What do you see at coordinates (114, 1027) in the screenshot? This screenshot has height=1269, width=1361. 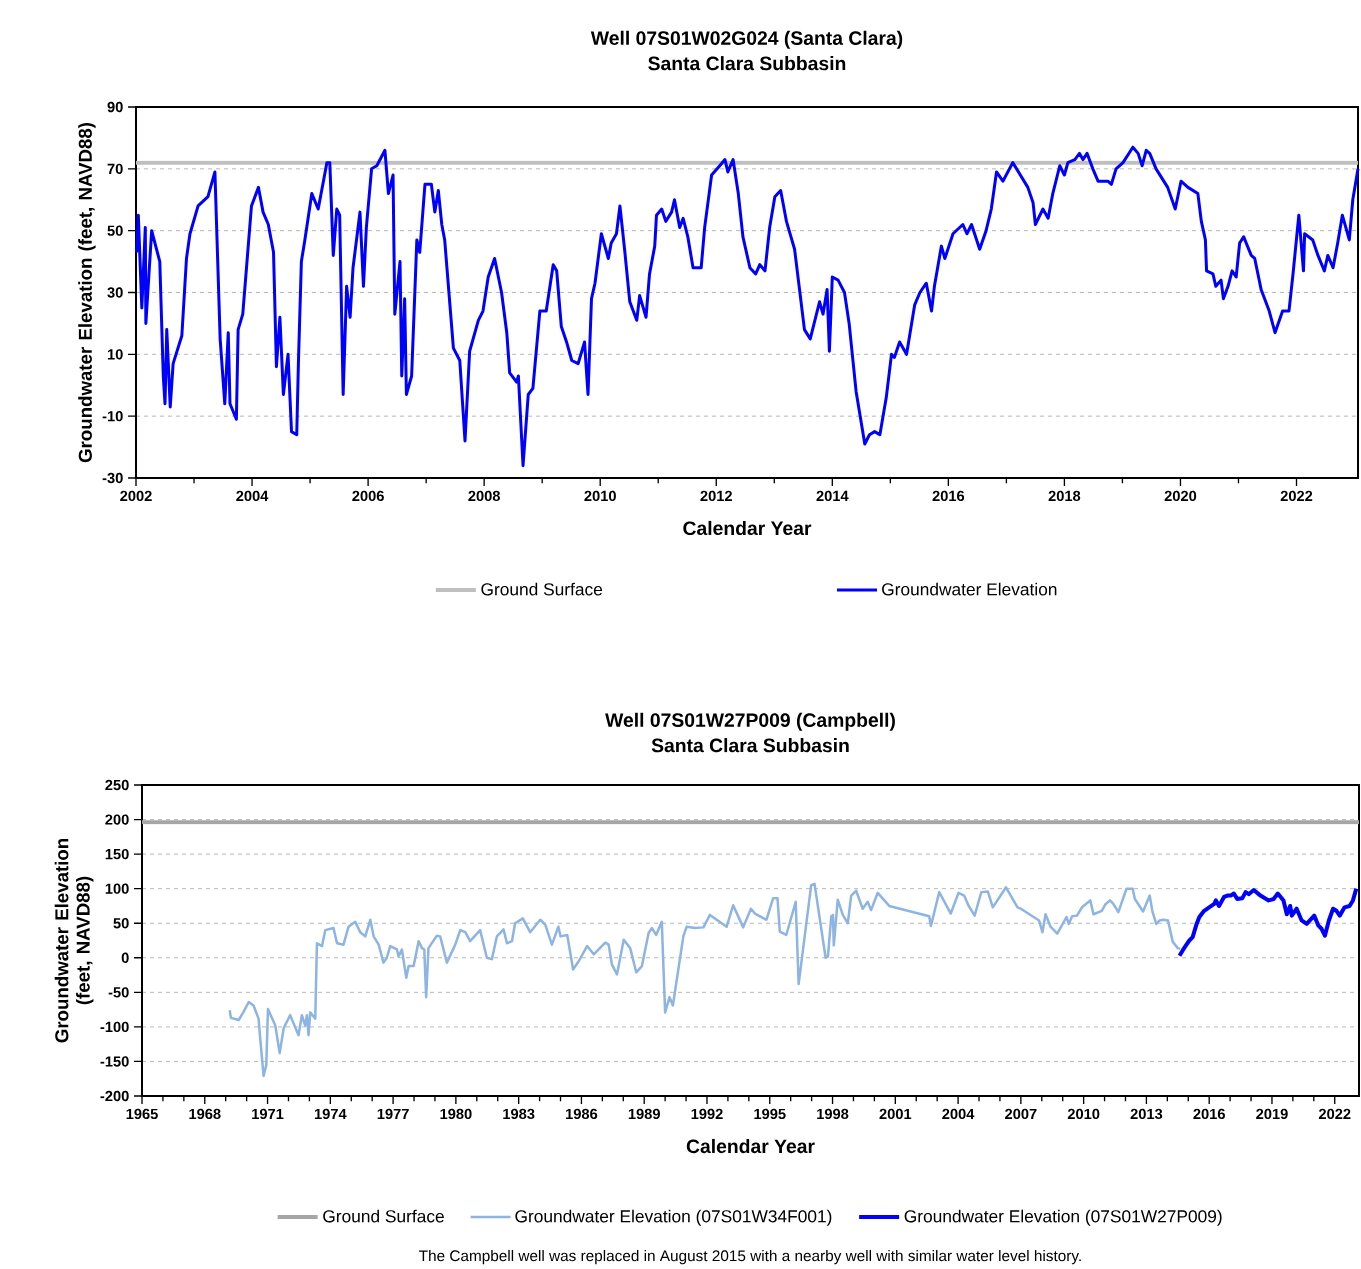 I see `y-tick-label: -100` at bounding box center [114, 1027].